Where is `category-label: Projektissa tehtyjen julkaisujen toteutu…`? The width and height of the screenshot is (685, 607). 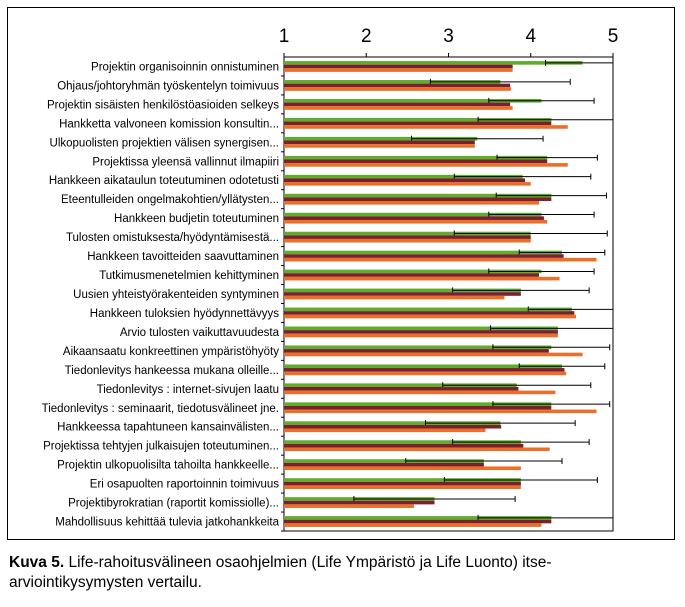
category-label: Projektissa tehtyjen julkaisujen toteutu… is located at coordinates (161, 447).